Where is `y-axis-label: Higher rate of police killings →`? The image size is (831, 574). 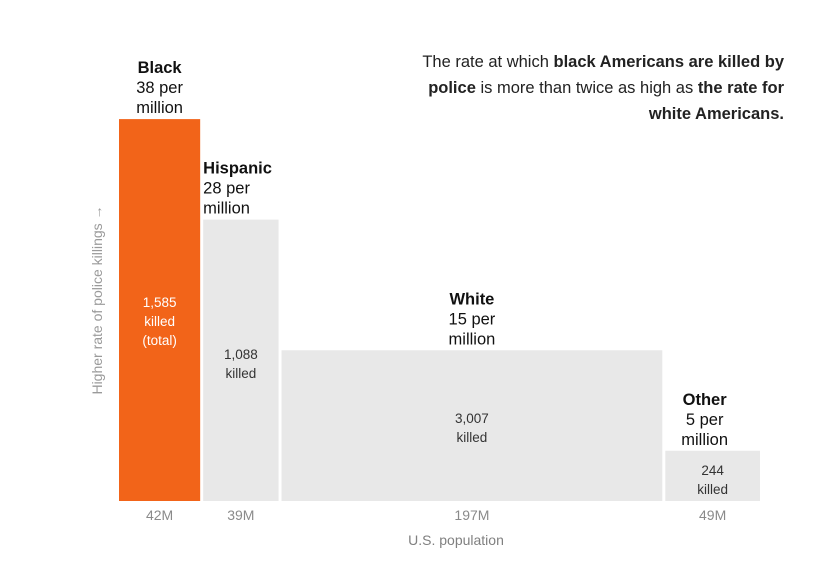
y-axis-label: Higher rate of police killings → is located at coordinates (97, 300).